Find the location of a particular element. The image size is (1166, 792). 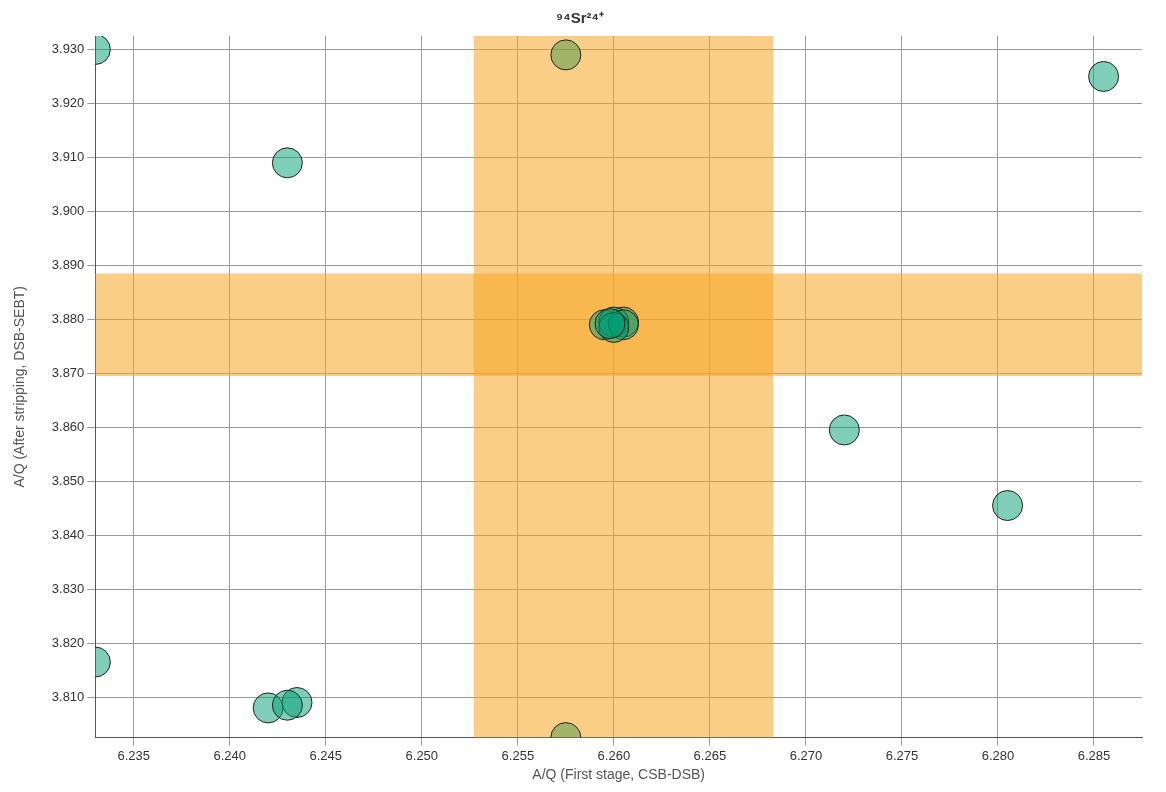

y-tick-label: 3.870 is located at coordinates (68, 372).